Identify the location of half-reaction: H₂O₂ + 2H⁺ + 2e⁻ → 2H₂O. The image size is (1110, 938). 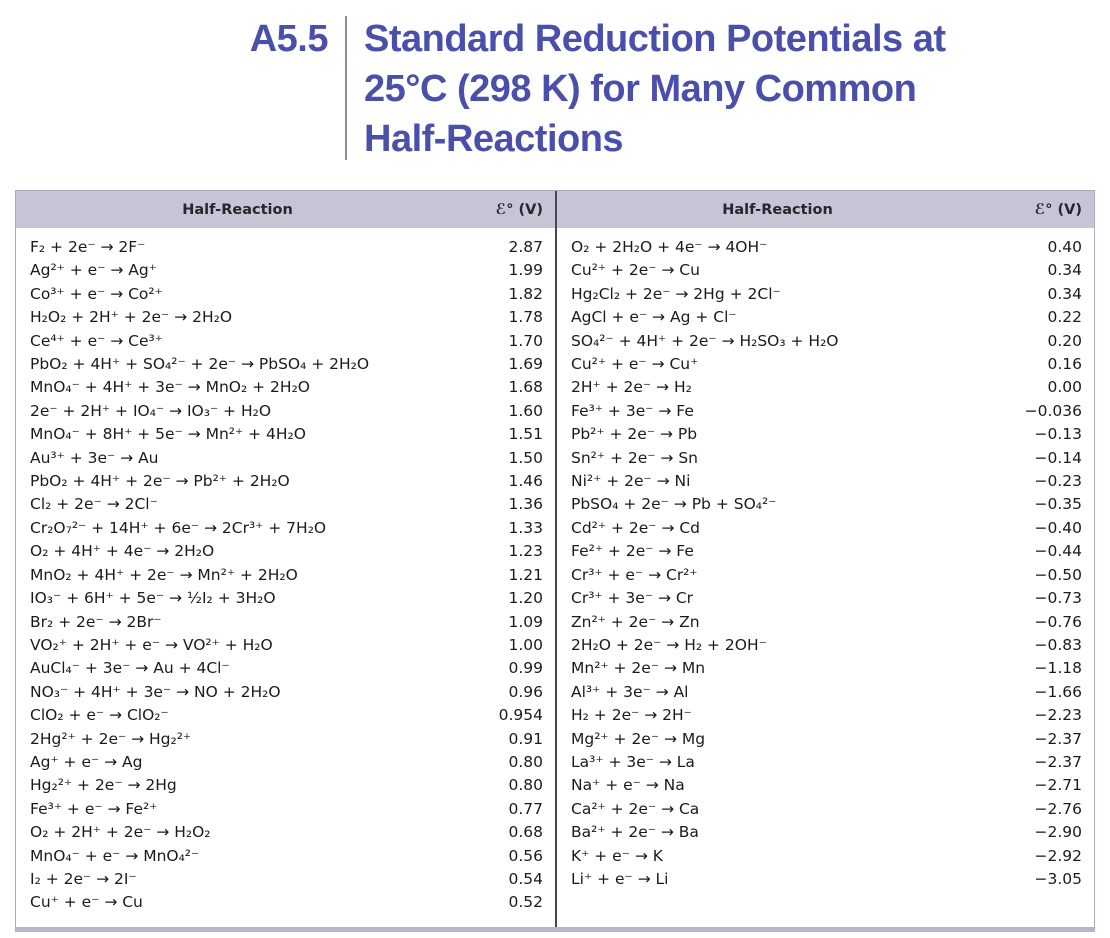
(131, 317).